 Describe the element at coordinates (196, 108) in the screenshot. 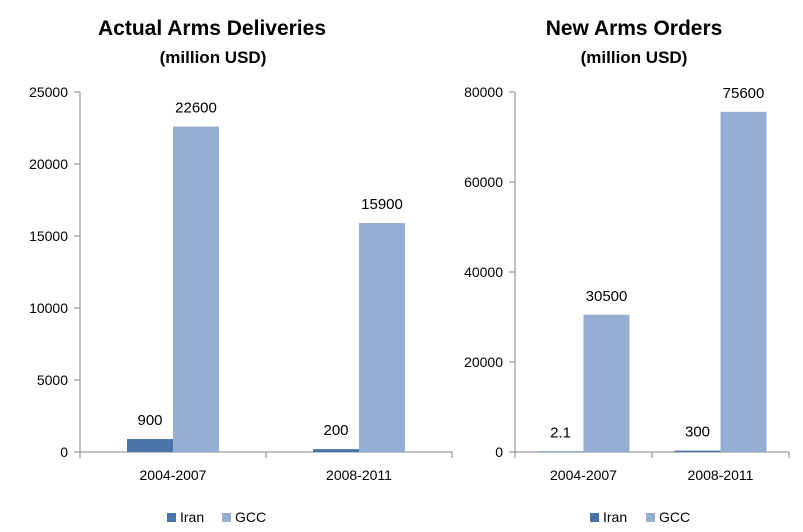

I see `data-label-gcc: 22600` at that location.